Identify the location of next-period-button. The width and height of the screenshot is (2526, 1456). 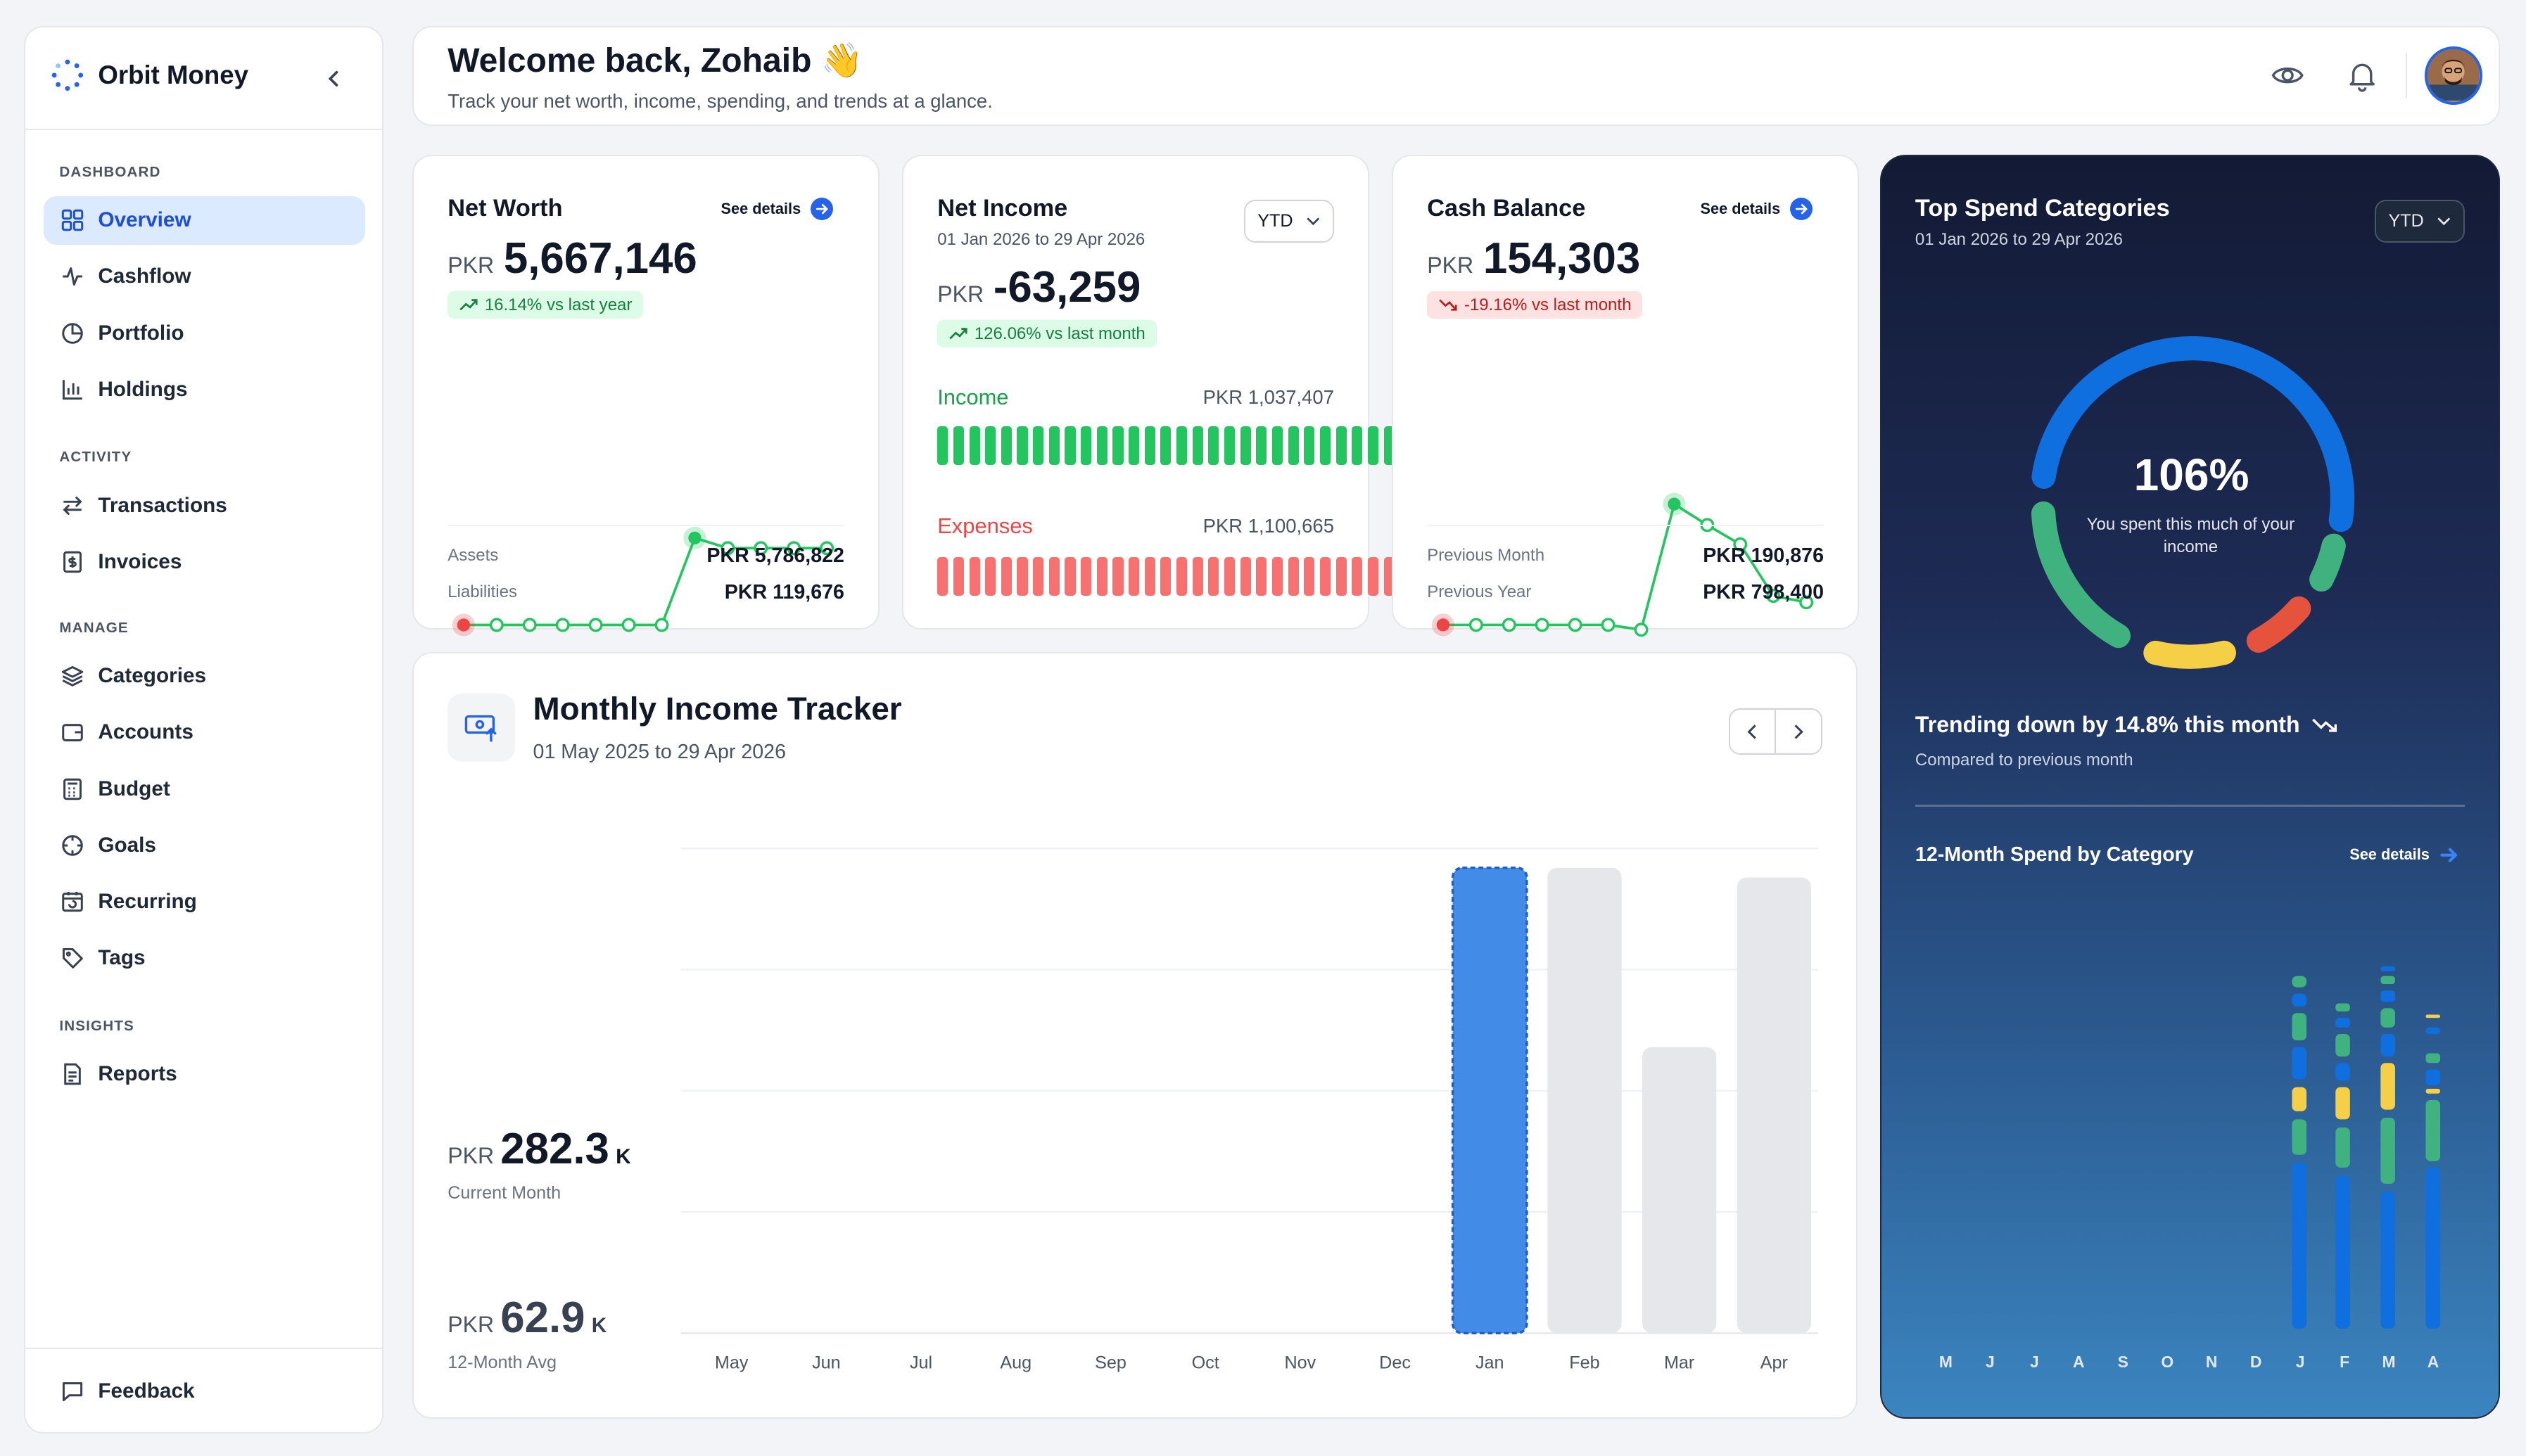
(1798, 731).